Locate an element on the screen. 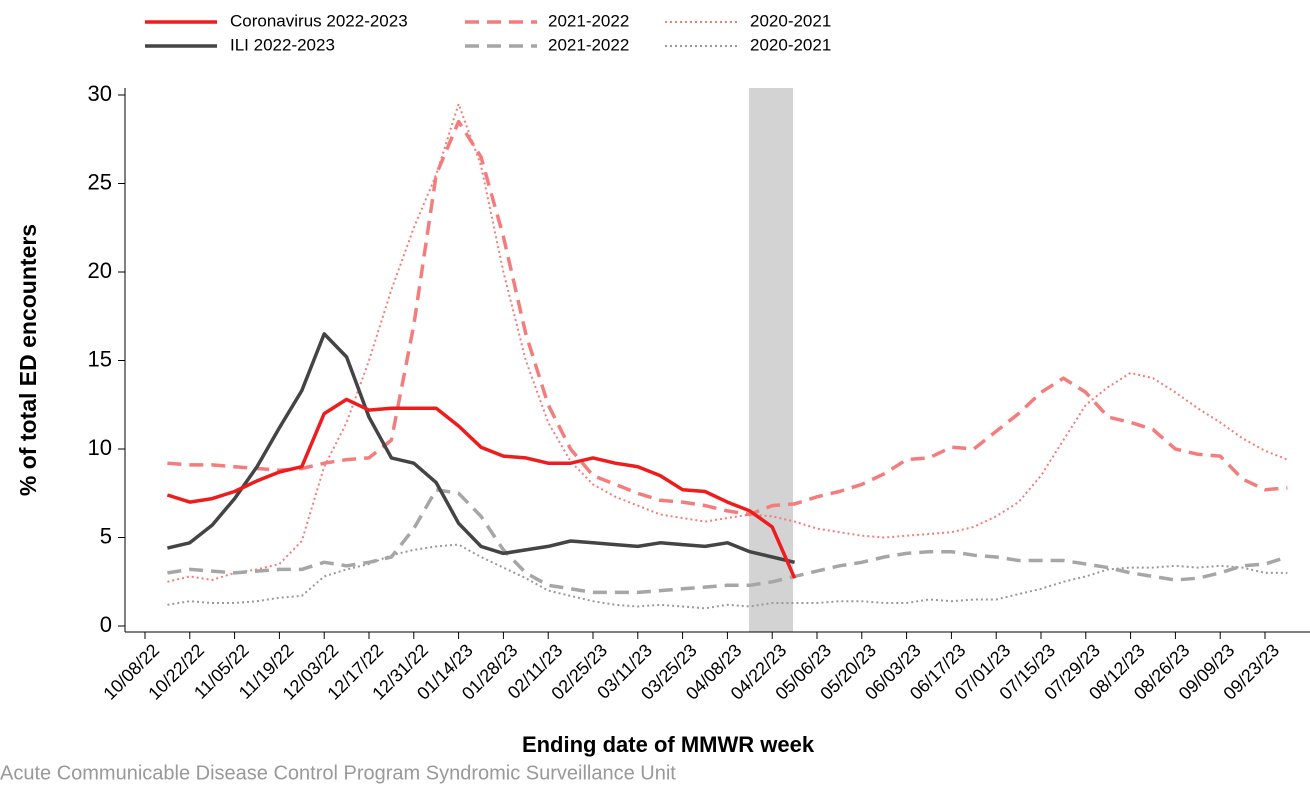  y-tick-label: 30 is located at coordinates (100, 93).